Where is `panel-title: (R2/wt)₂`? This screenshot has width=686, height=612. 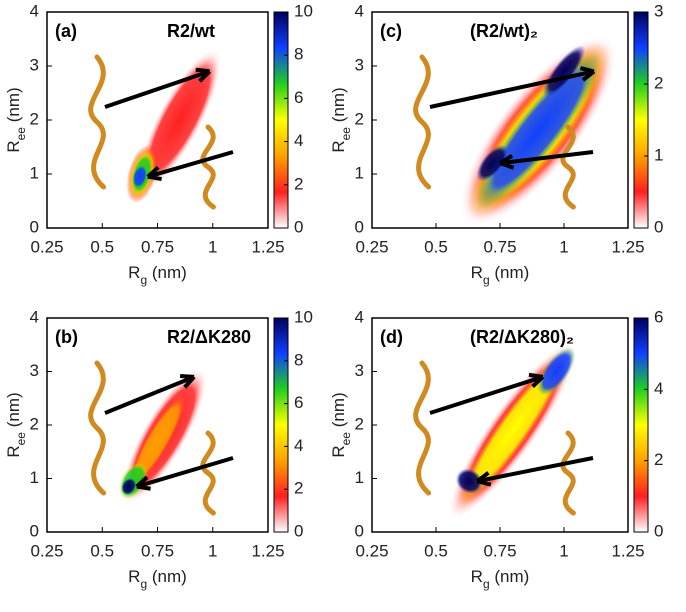
panel-title: (R2/wt)₂ is located at coordinates (504, 31).